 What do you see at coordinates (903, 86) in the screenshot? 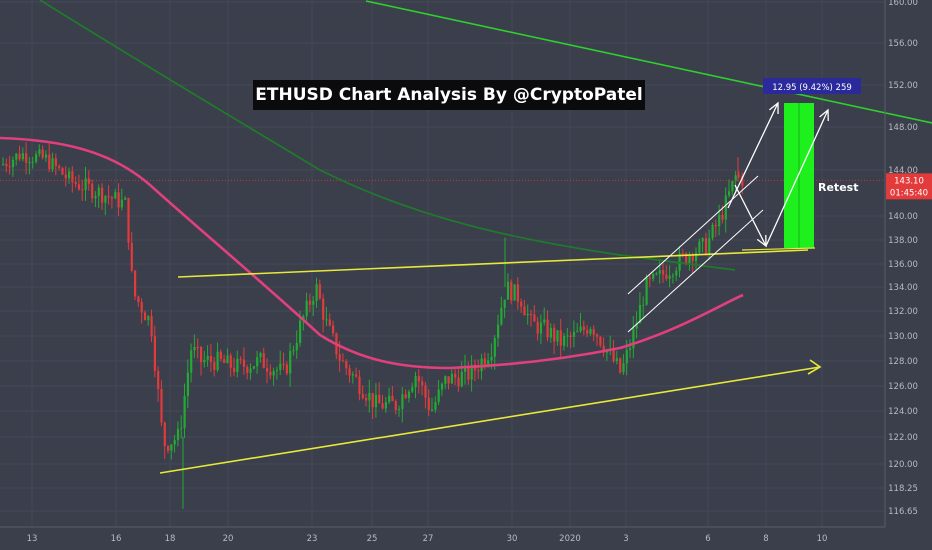
I see `price-tick-label: 152.00` at bounding box center [903, 86].